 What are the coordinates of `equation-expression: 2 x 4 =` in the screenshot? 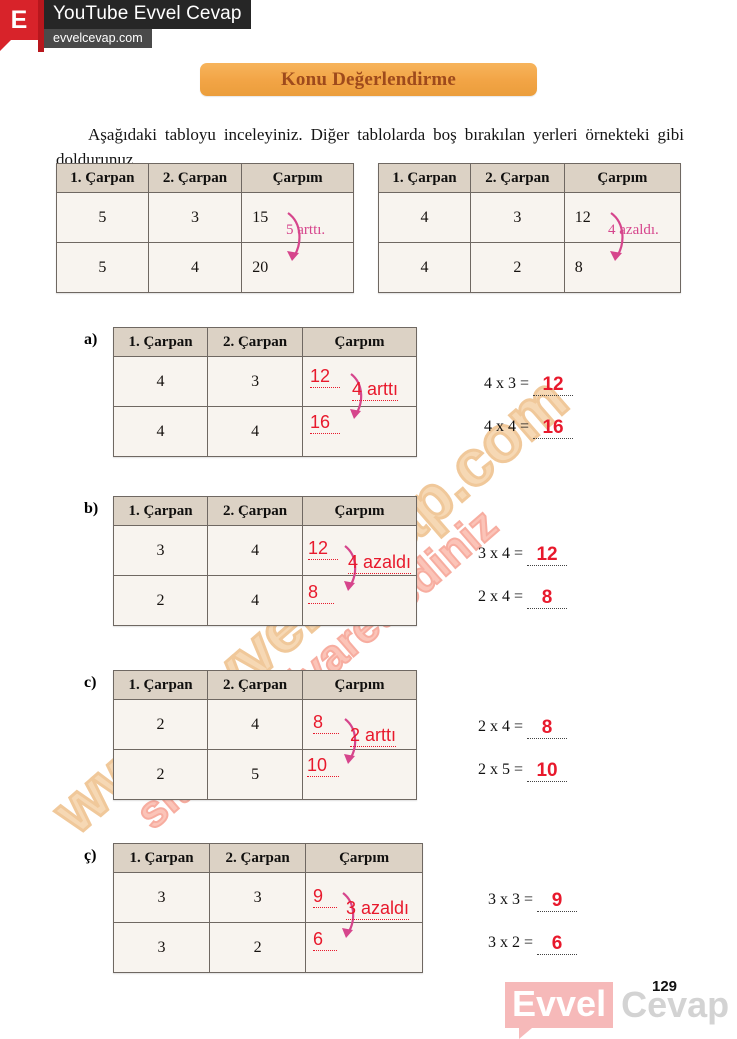 It's located at (501, 726).